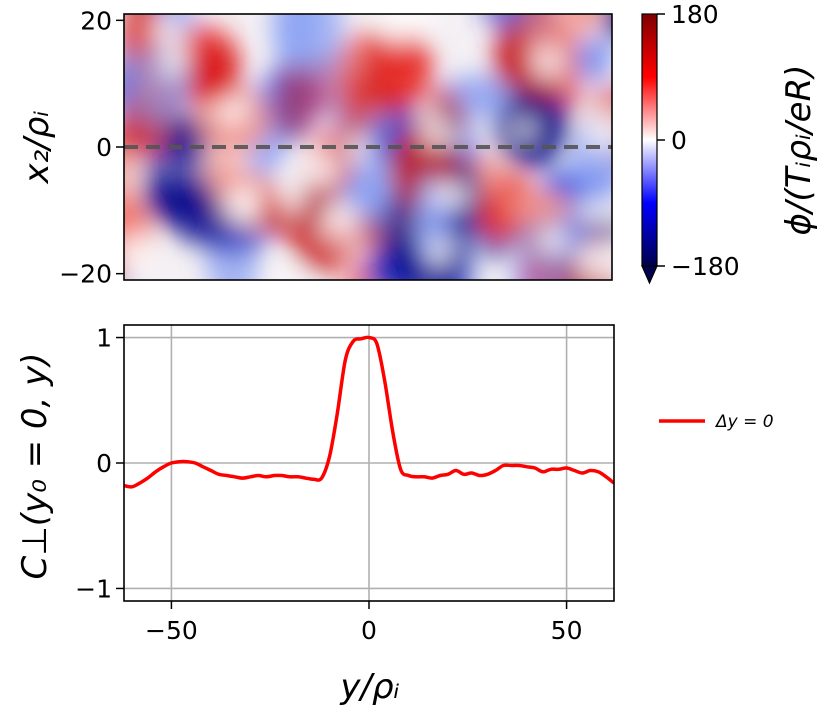  What do you see at coordinates (705, 266) in the screenshot?
I see `colorbar-tick-label: −180` at bounding box center [705, 266].